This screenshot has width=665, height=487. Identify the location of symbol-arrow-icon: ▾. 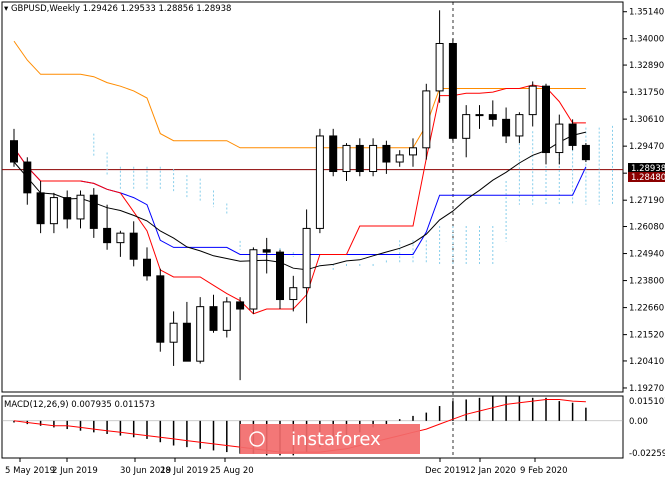
(7, 9).